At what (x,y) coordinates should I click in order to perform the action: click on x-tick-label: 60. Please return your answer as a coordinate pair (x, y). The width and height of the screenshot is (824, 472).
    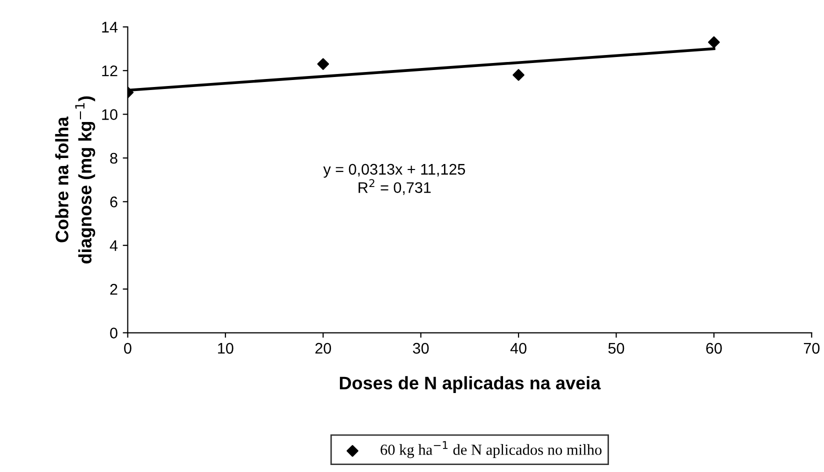
    Looking at the image, I should click on (714, 348).